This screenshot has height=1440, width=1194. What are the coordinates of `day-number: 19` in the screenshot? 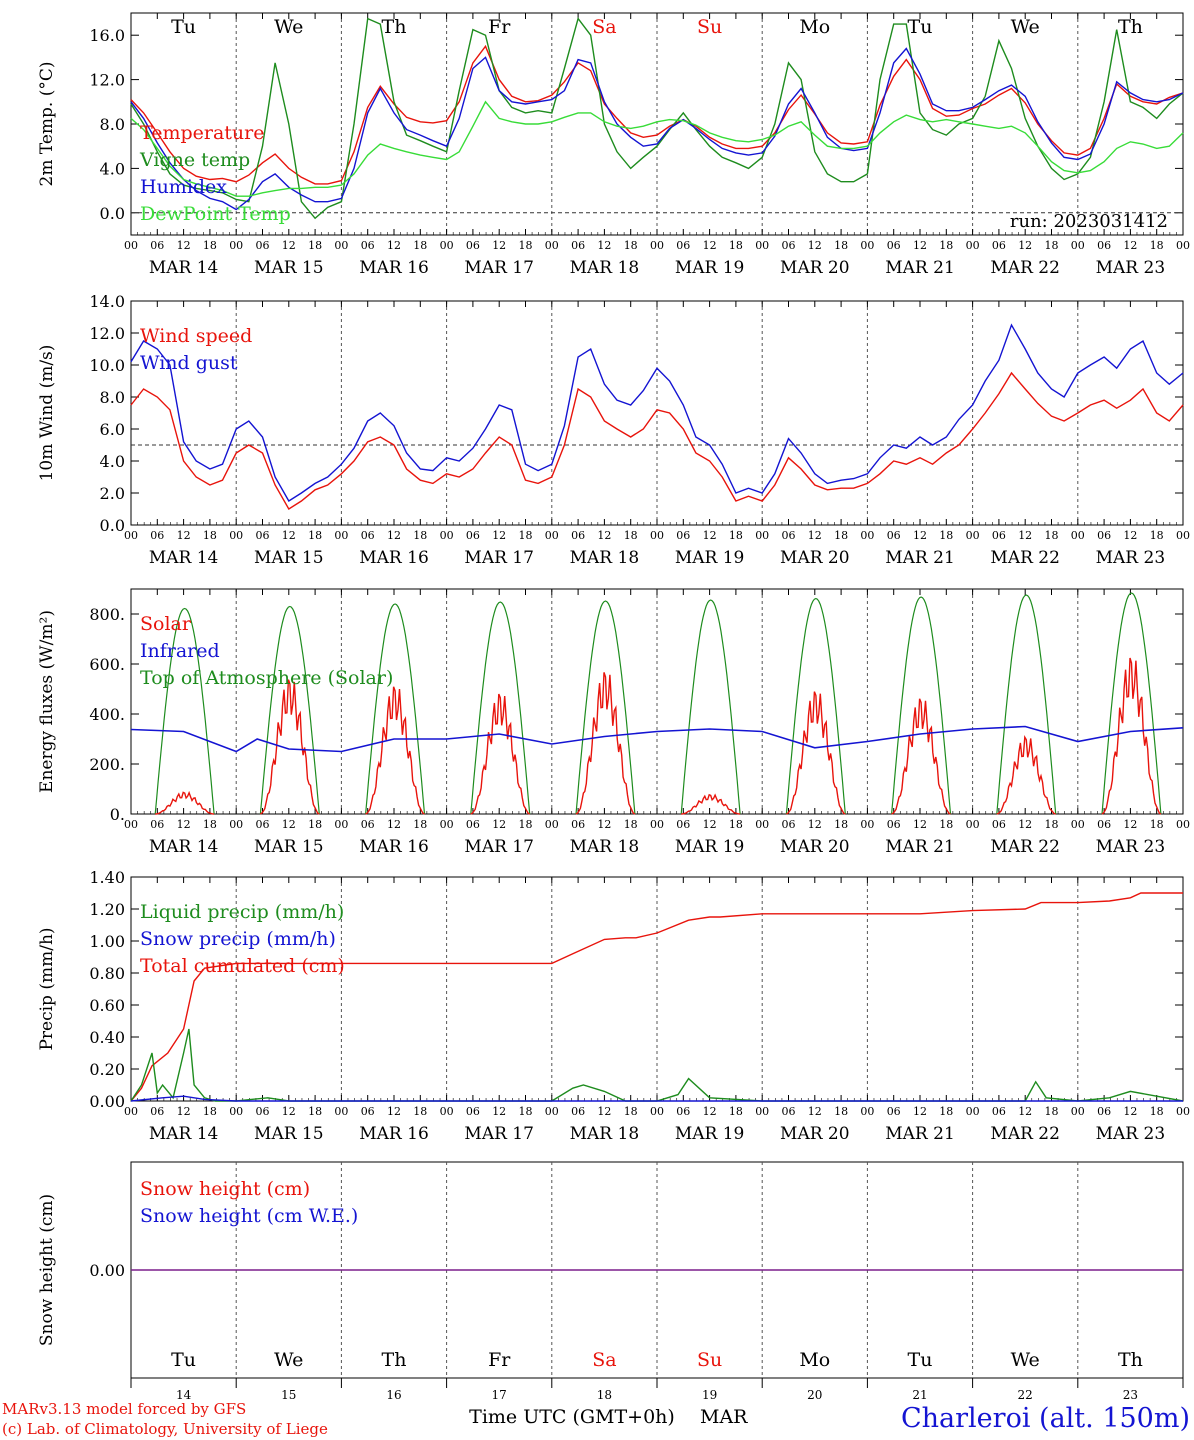 It's located at (709, 1395).